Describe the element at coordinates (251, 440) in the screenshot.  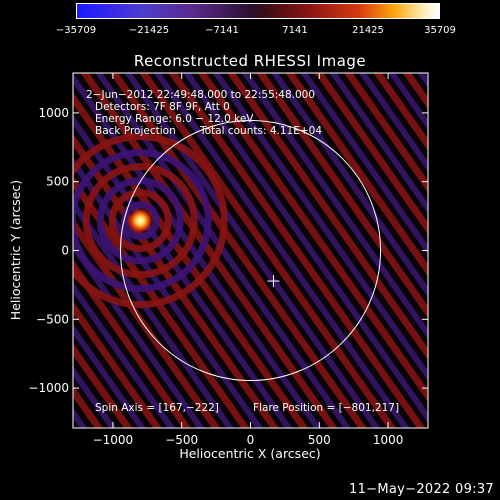
I see `x-tick-label: 0` at that location.